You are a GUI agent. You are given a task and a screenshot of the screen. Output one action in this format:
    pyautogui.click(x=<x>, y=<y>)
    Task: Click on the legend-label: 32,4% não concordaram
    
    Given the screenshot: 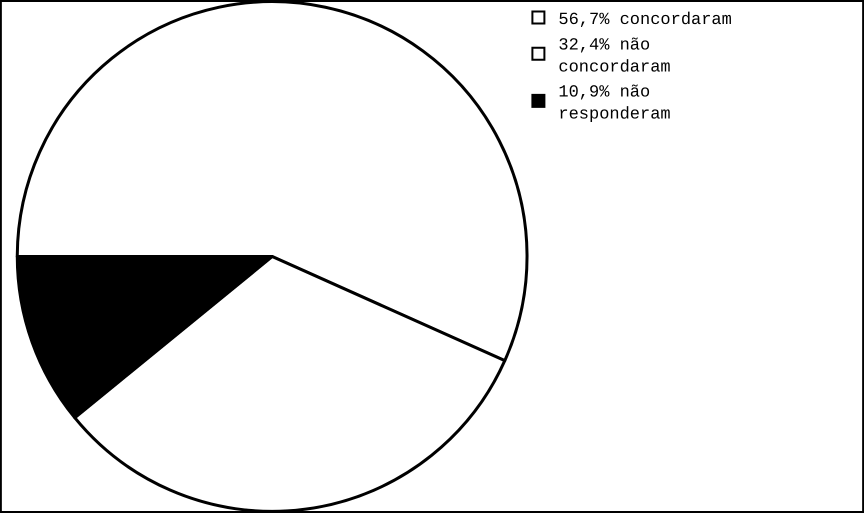 What is the action you would take?
    pyautogui.click(x=614, y=57)
    